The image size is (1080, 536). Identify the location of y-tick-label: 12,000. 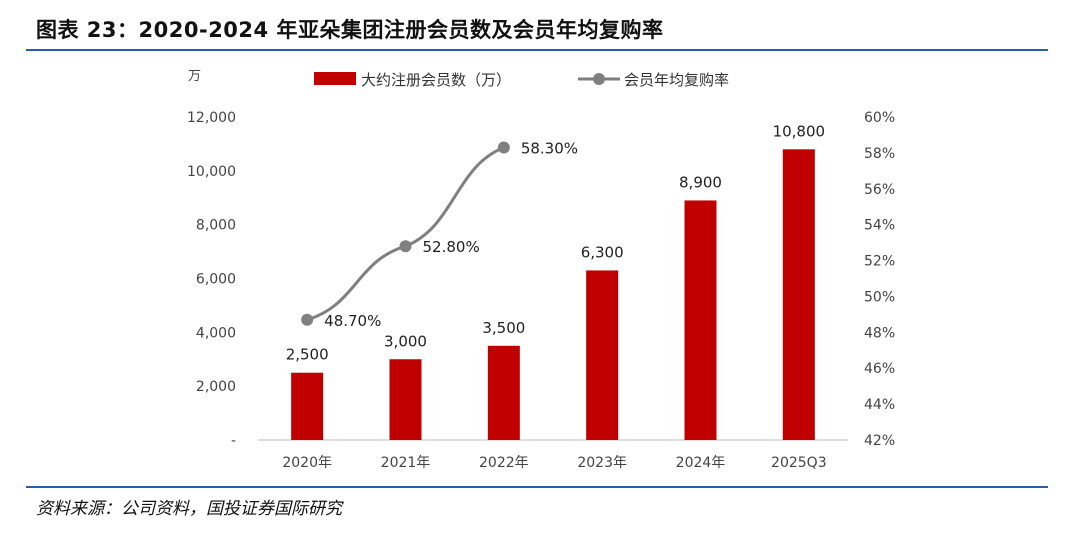
(211, 118).